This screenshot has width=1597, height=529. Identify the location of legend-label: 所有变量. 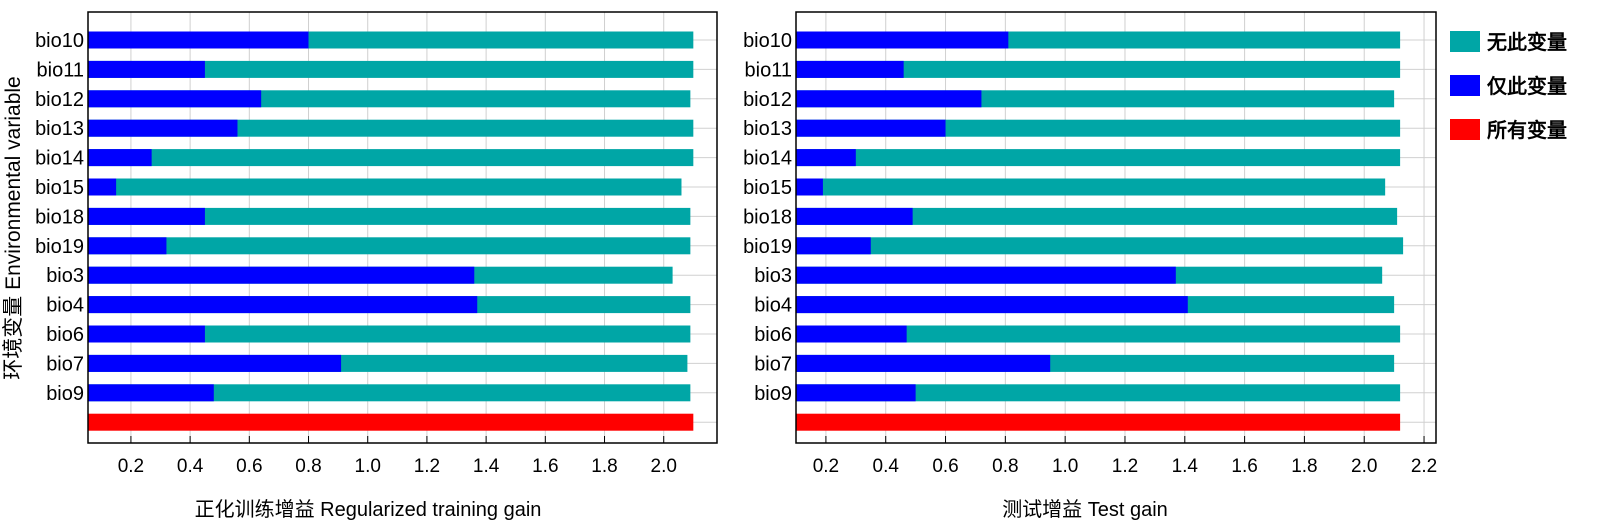
(1527, 130).